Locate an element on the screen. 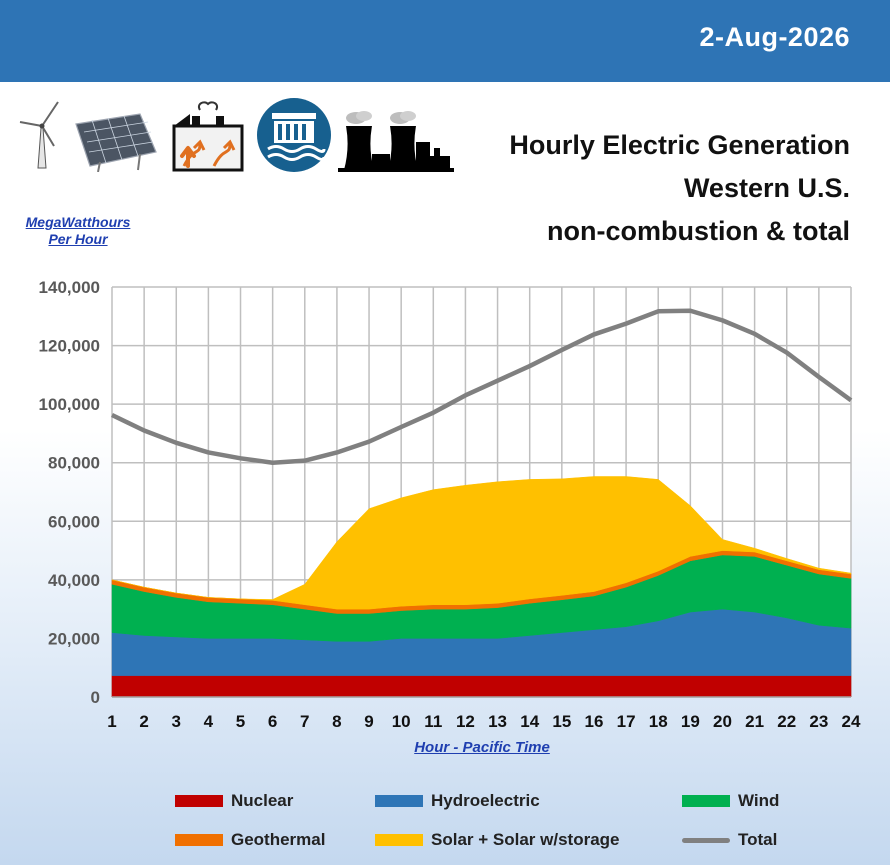  legend-swatch-solar is located at coordinates (399, 840).